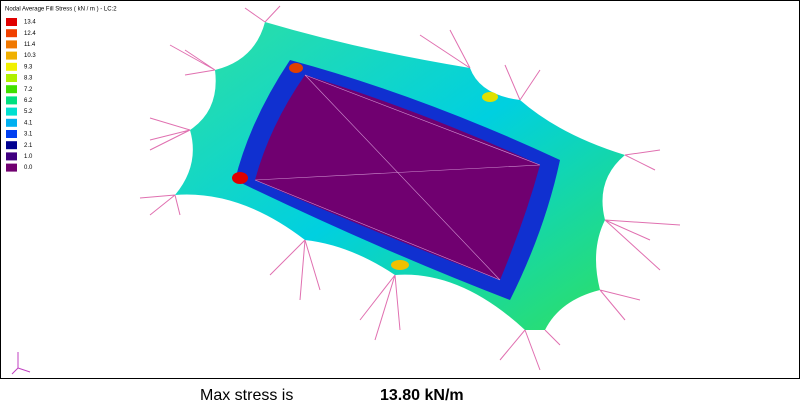  I want to click on caption-value: 13.80 kN/m, so click(422, 395).